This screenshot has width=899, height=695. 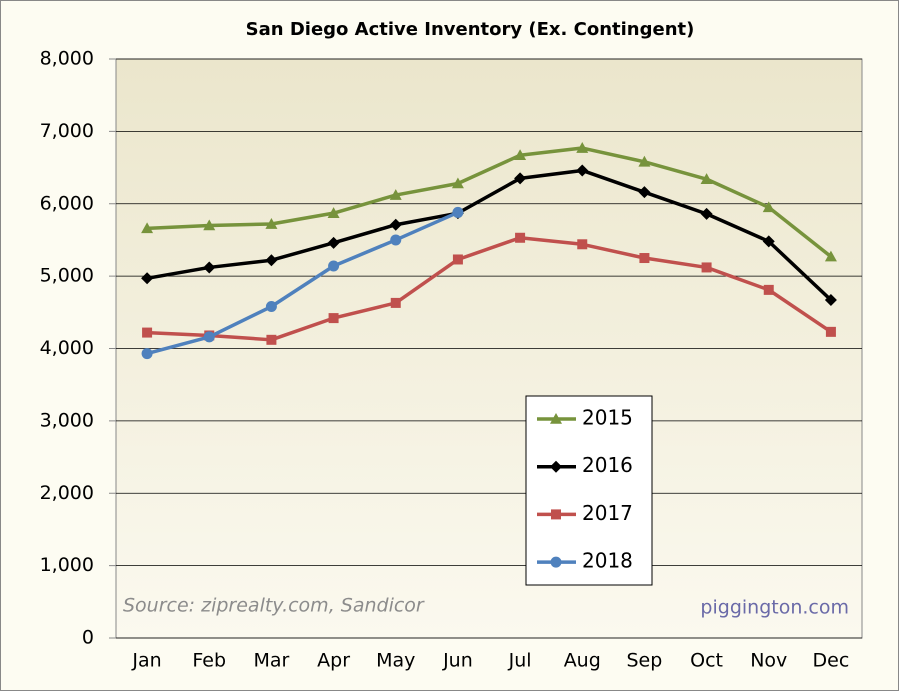 I want to click on x-tick-label: Oct, so click(x=706, y=661).